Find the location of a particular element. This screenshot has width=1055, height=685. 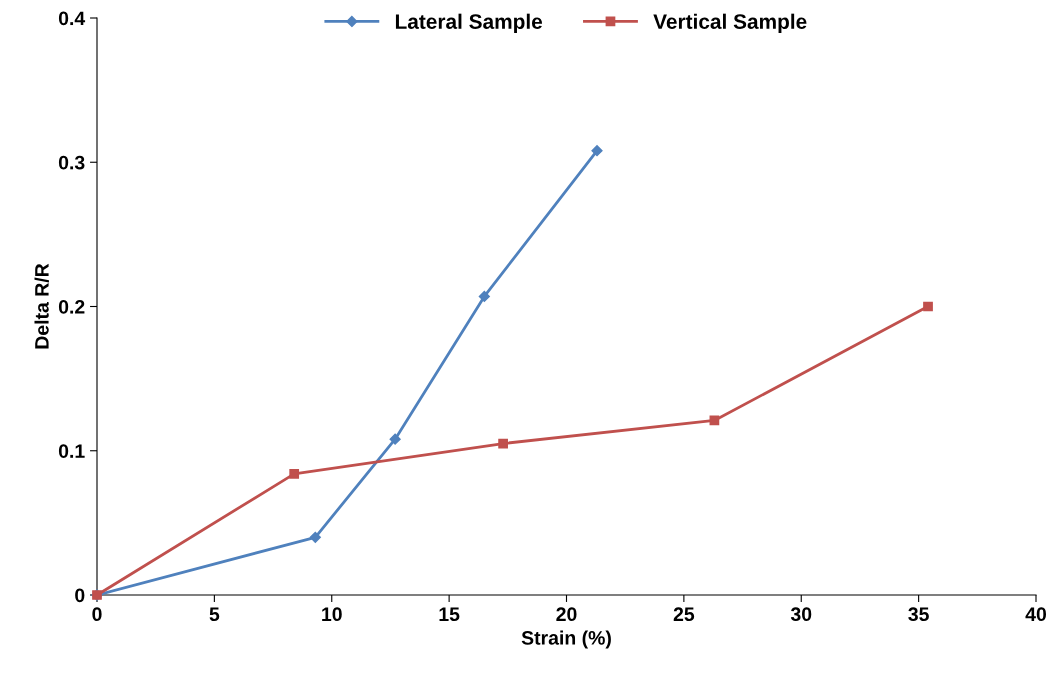

x-tick-label: 20 is located at coordinates (566, 614).